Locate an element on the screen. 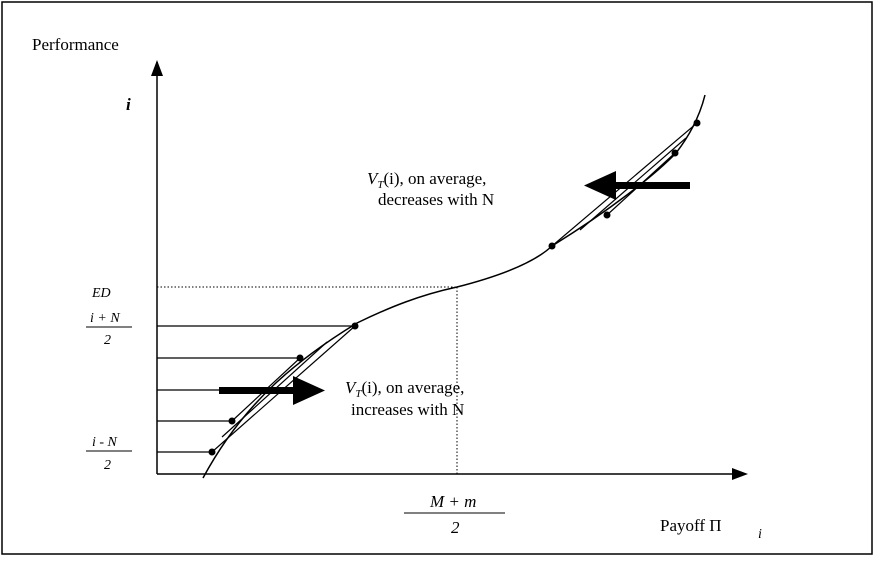  upper-fraction: i + N 2 is located at coordinates (109, 329).